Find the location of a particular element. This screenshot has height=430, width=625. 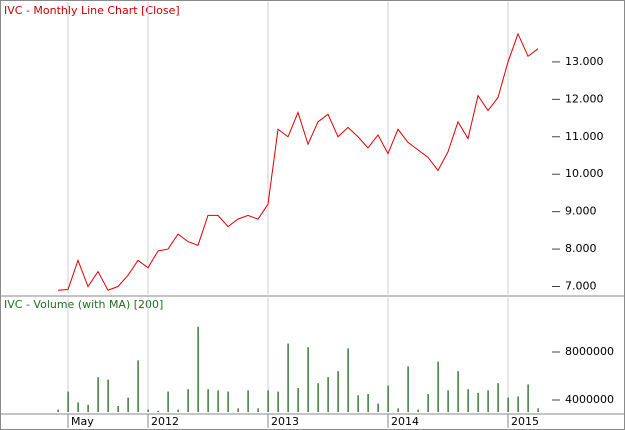

y-tick-label: 8.000 is located at coordinates (581, 248).